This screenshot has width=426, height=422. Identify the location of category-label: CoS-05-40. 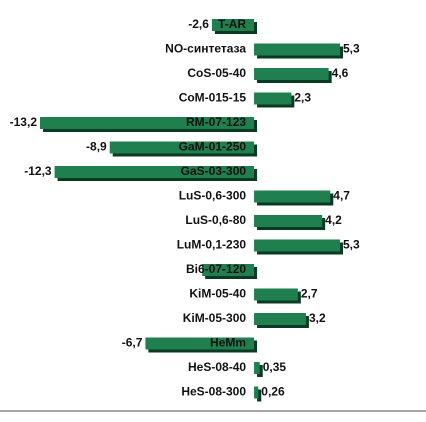
(216, 73).